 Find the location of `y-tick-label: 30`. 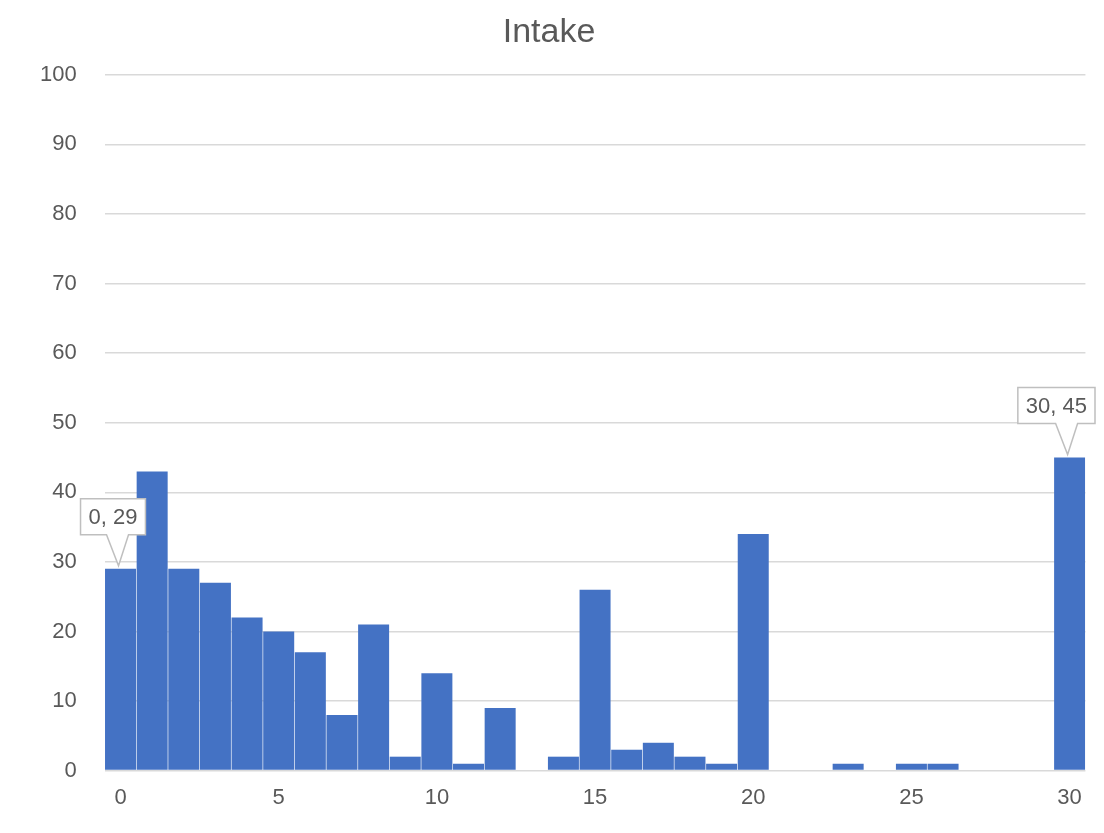

y-tick-label: 30 is located at coordinates (64, 560).